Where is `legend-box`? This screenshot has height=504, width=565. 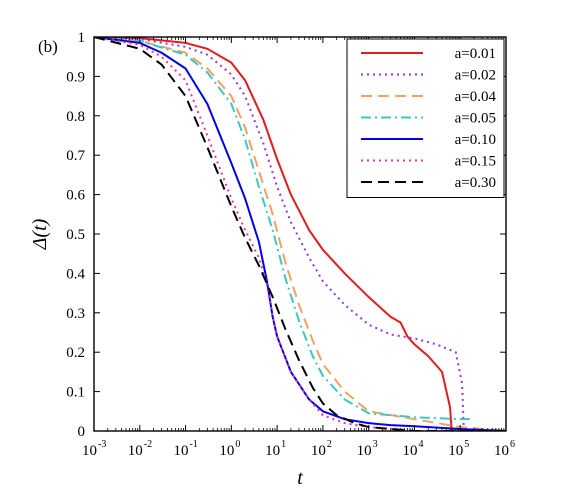 legend-box is located at coordinates (425, 118).